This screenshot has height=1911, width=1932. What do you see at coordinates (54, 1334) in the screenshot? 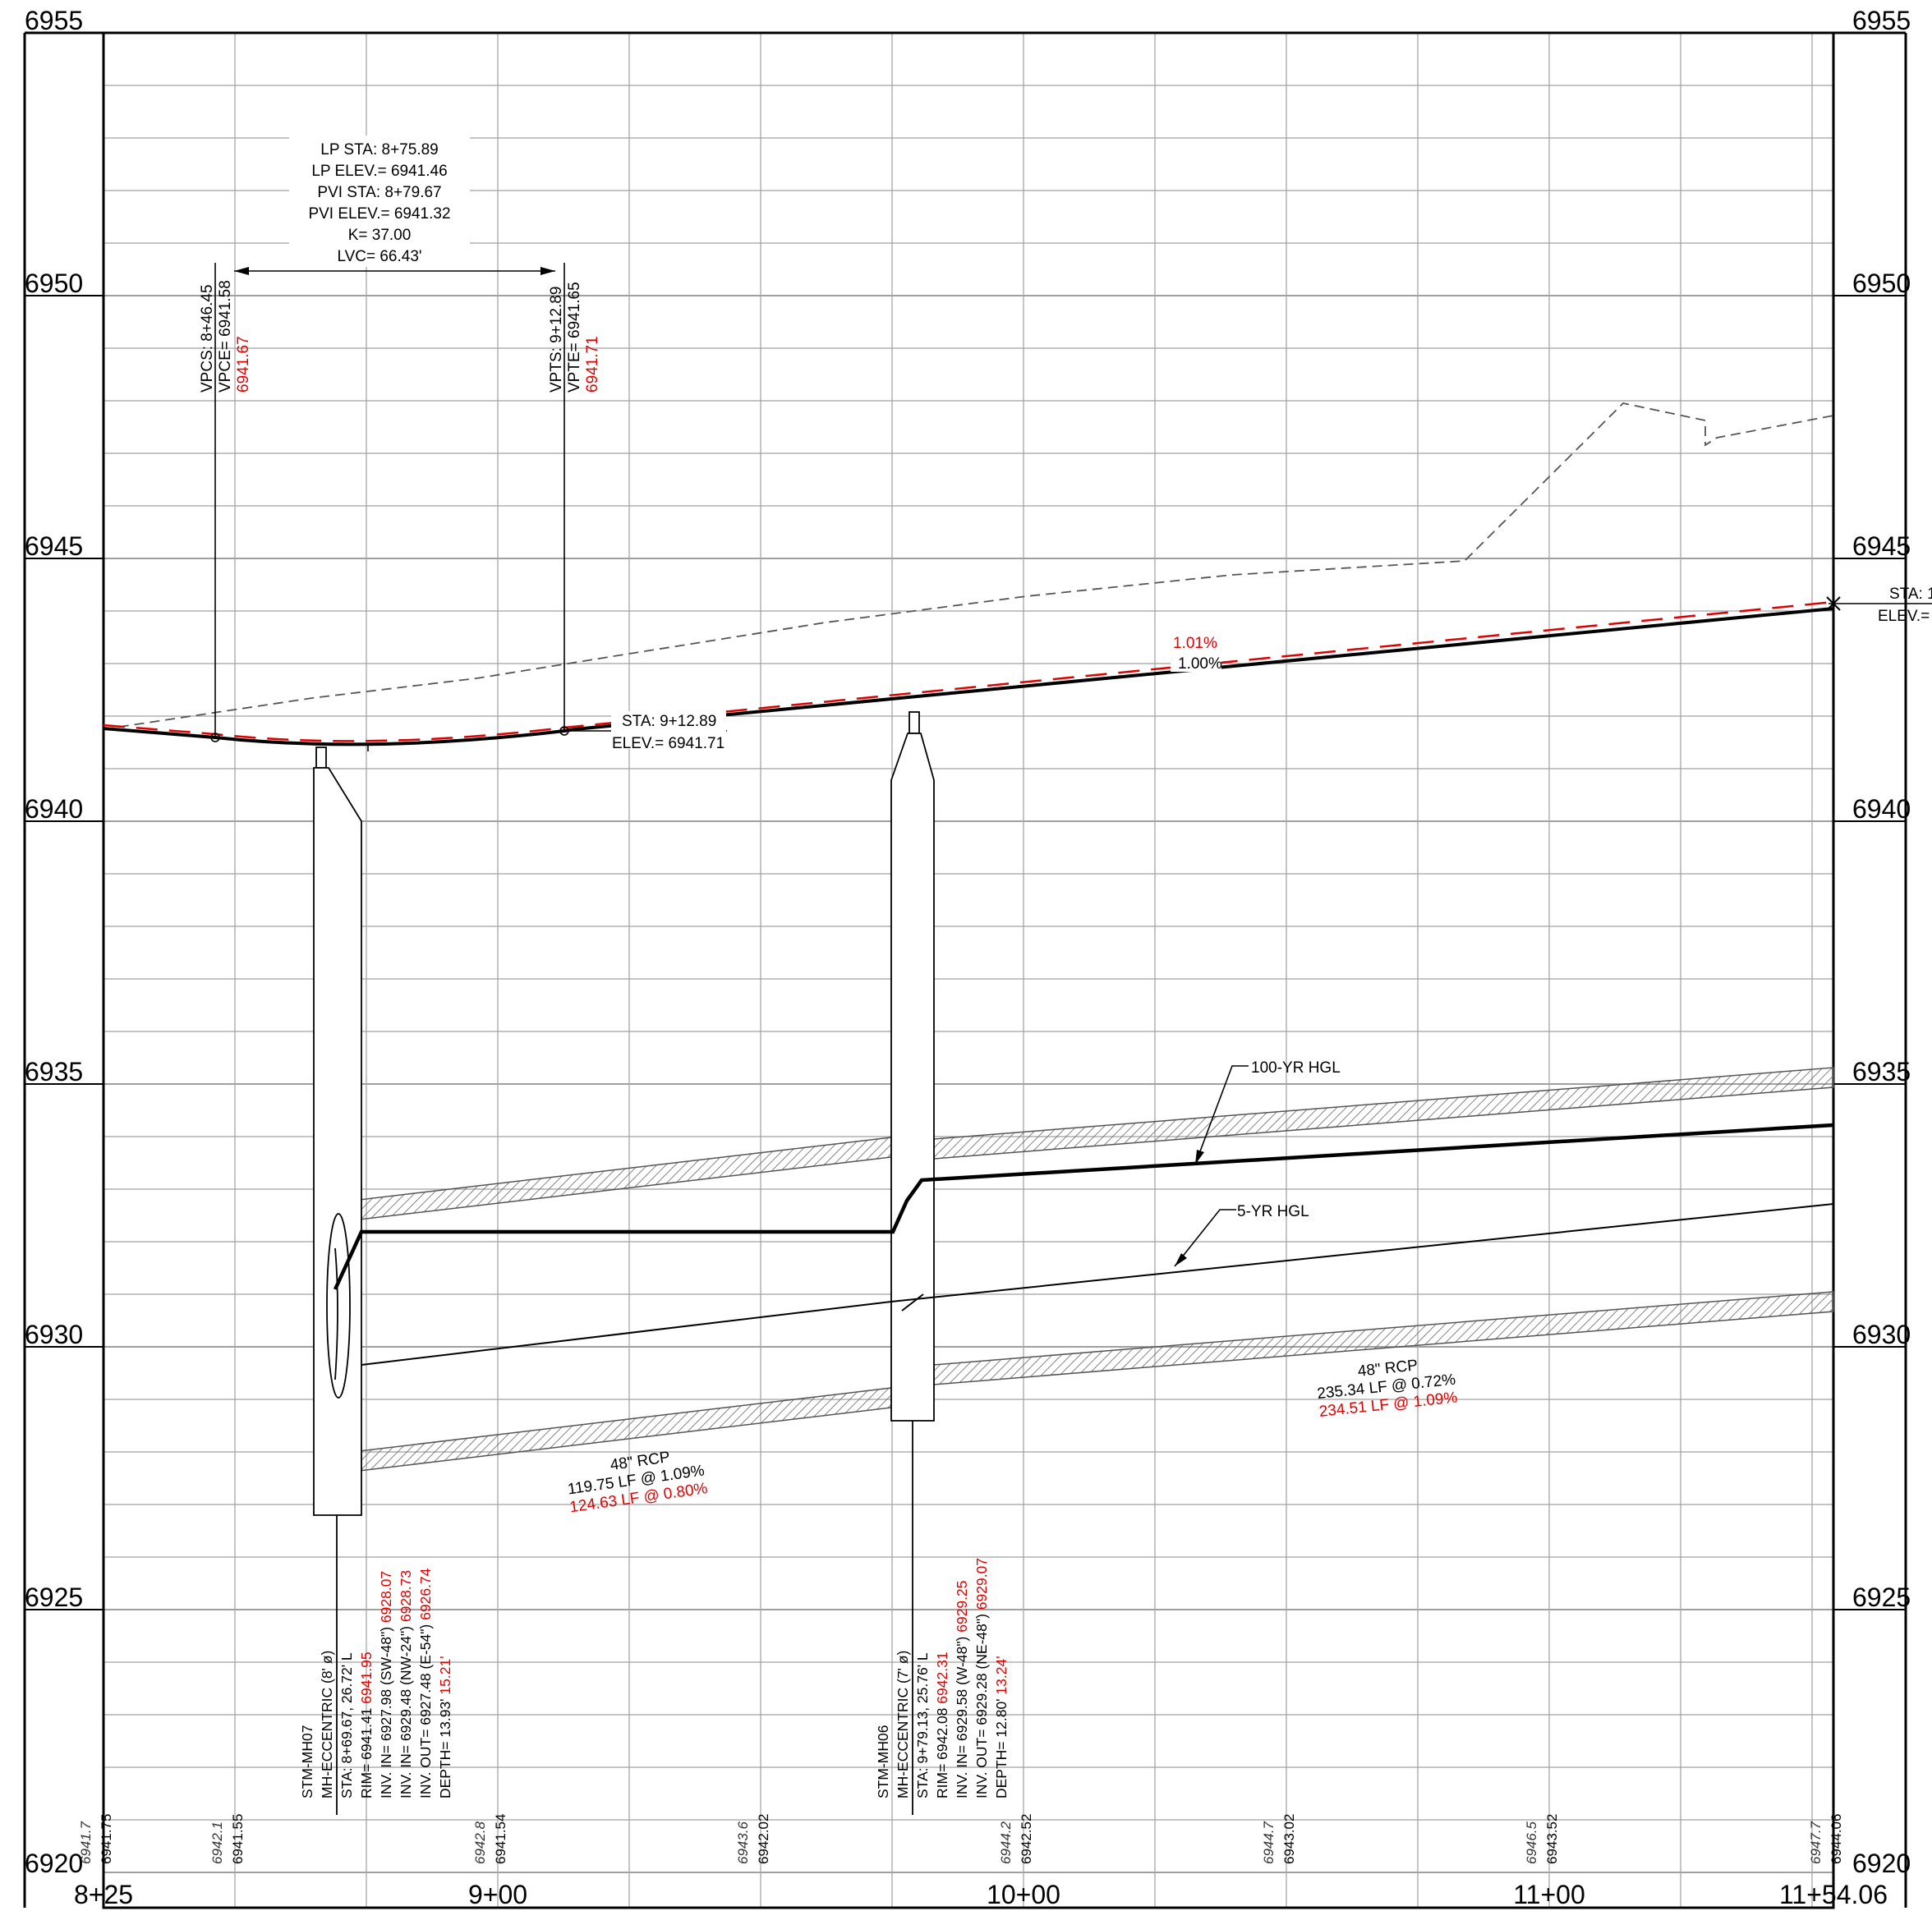
I see `elev-label-left: 6930` at bounding box center [54, 1334].